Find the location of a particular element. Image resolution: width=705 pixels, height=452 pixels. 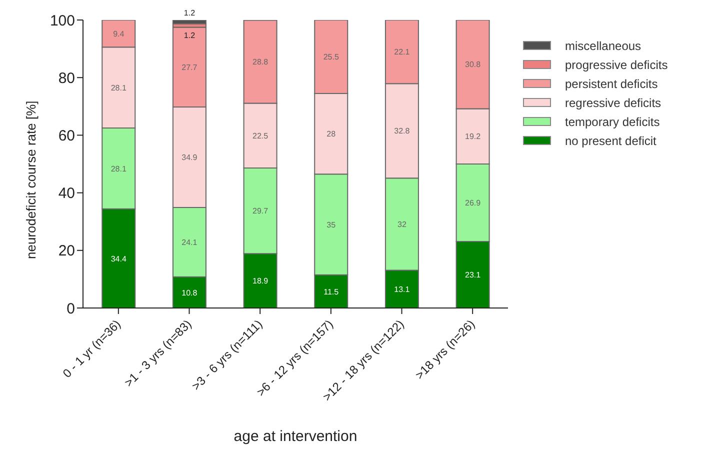

y-axis-title: neurodeficit course rate [%] is located at coordinates (31, 179).